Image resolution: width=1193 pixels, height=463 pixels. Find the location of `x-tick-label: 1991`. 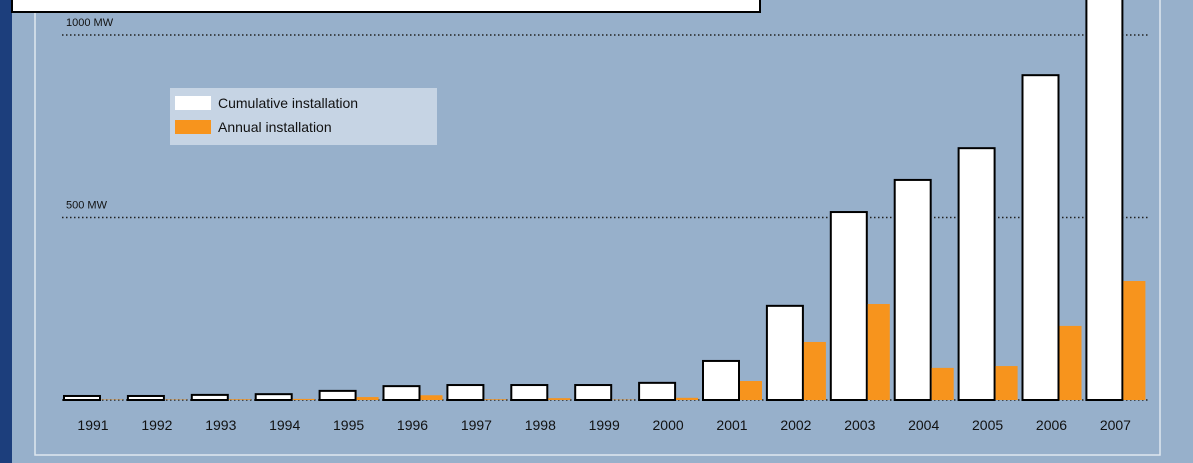

x-tick-label: 1991 is located at coordinates (92, 425).